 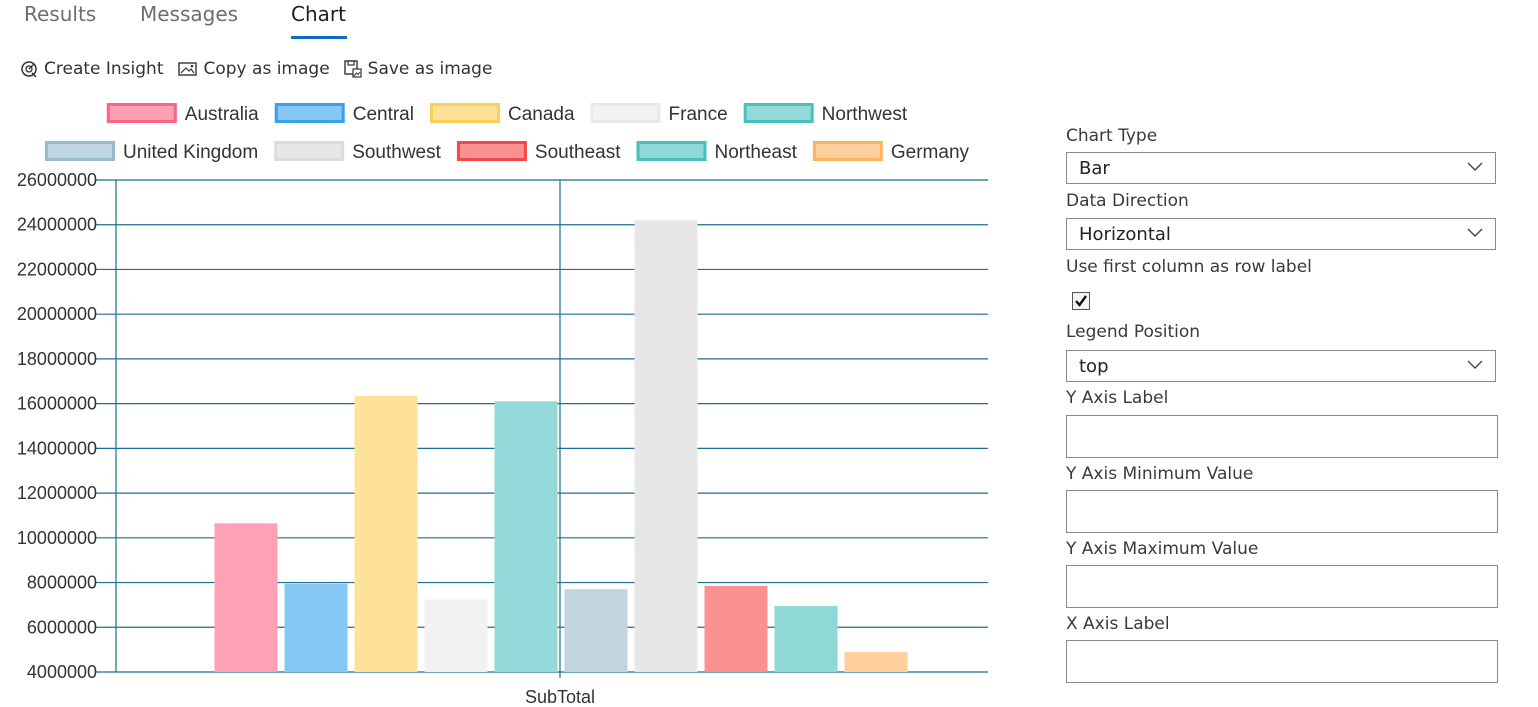 What do you see at coordinates (1117, 398) in the screenshot?
I see `y-axis-label-label: Y Axis Label` at bounding box center [1117, 398].